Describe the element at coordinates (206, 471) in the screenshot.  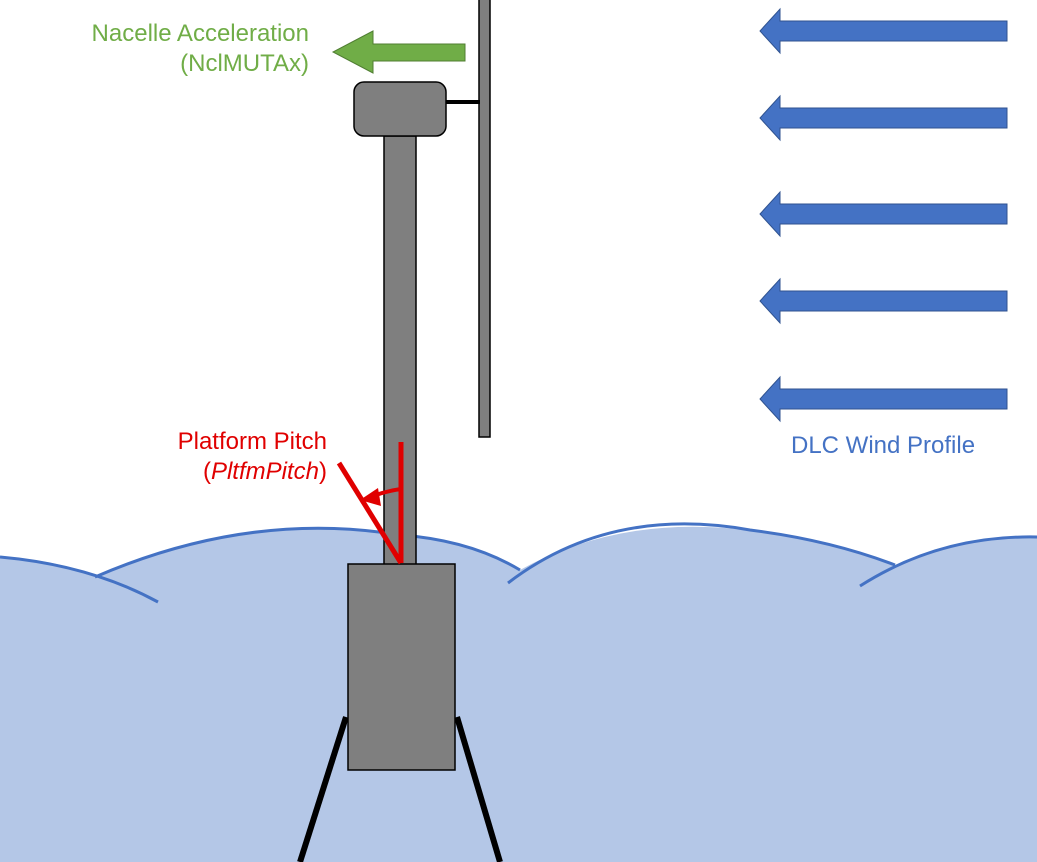
I see `paren-open: (` at that location.